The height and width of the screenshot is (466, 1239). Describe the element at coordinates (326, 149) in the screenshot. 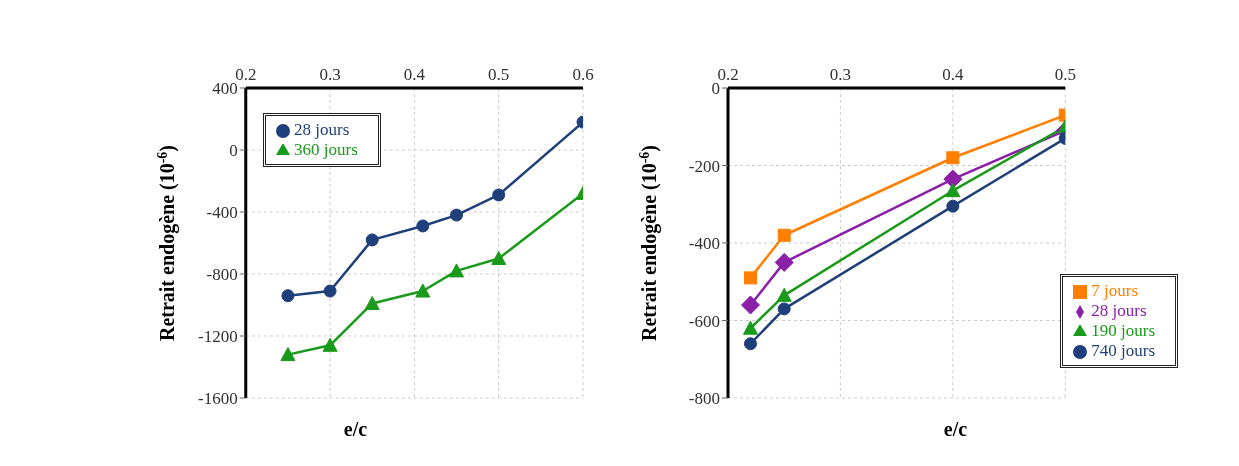

I see `legend-label: 360 jours` at that location.